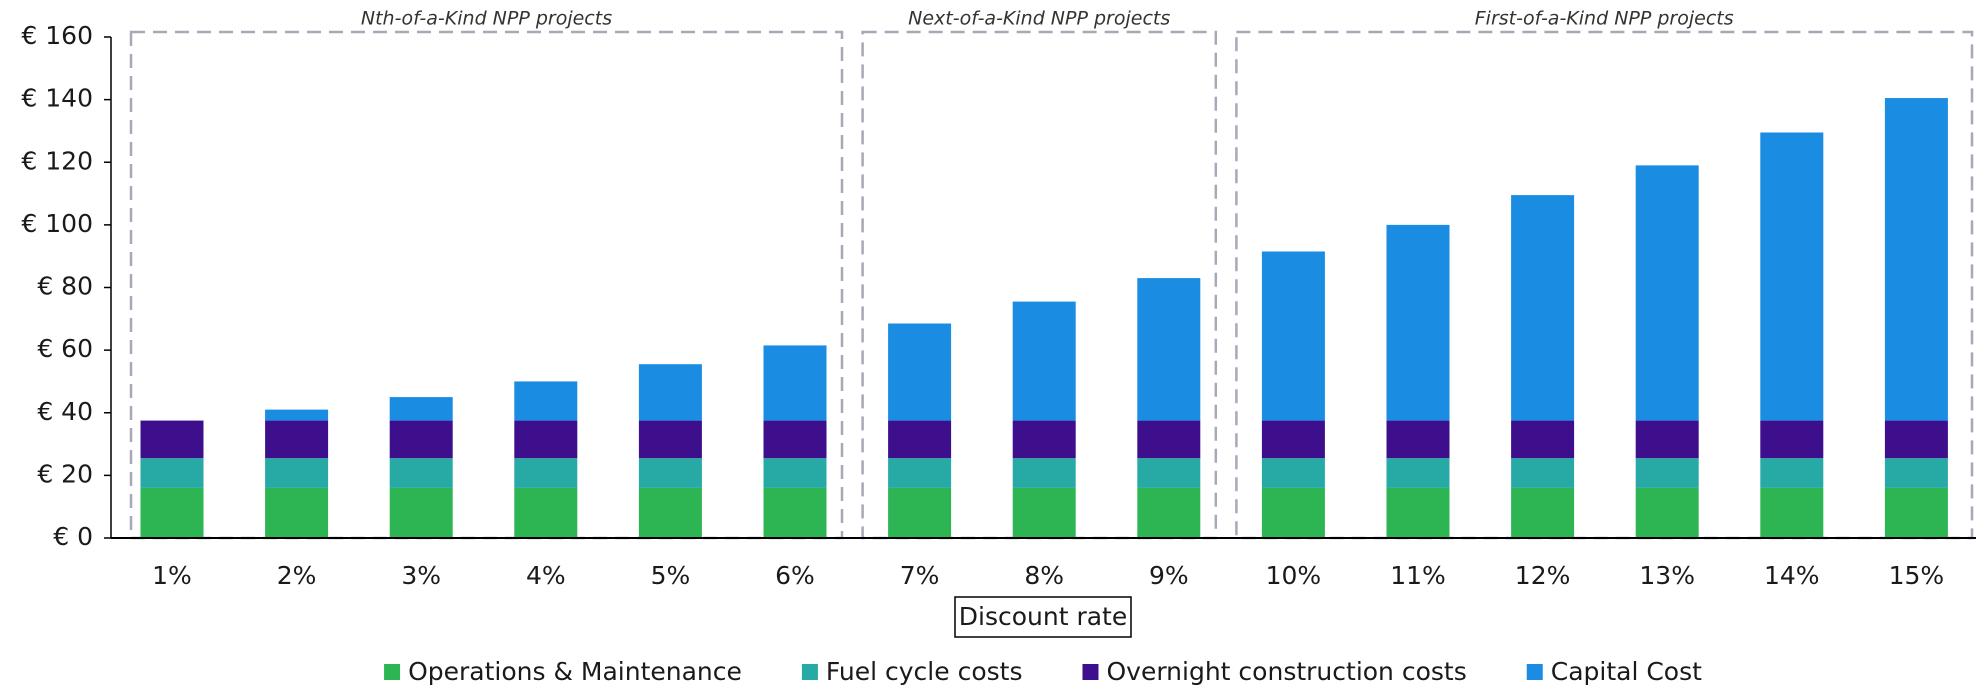 The width and height of the screenshot is (1984, 691). I want to click on x-tick-label: 5%, so click(671, 575).